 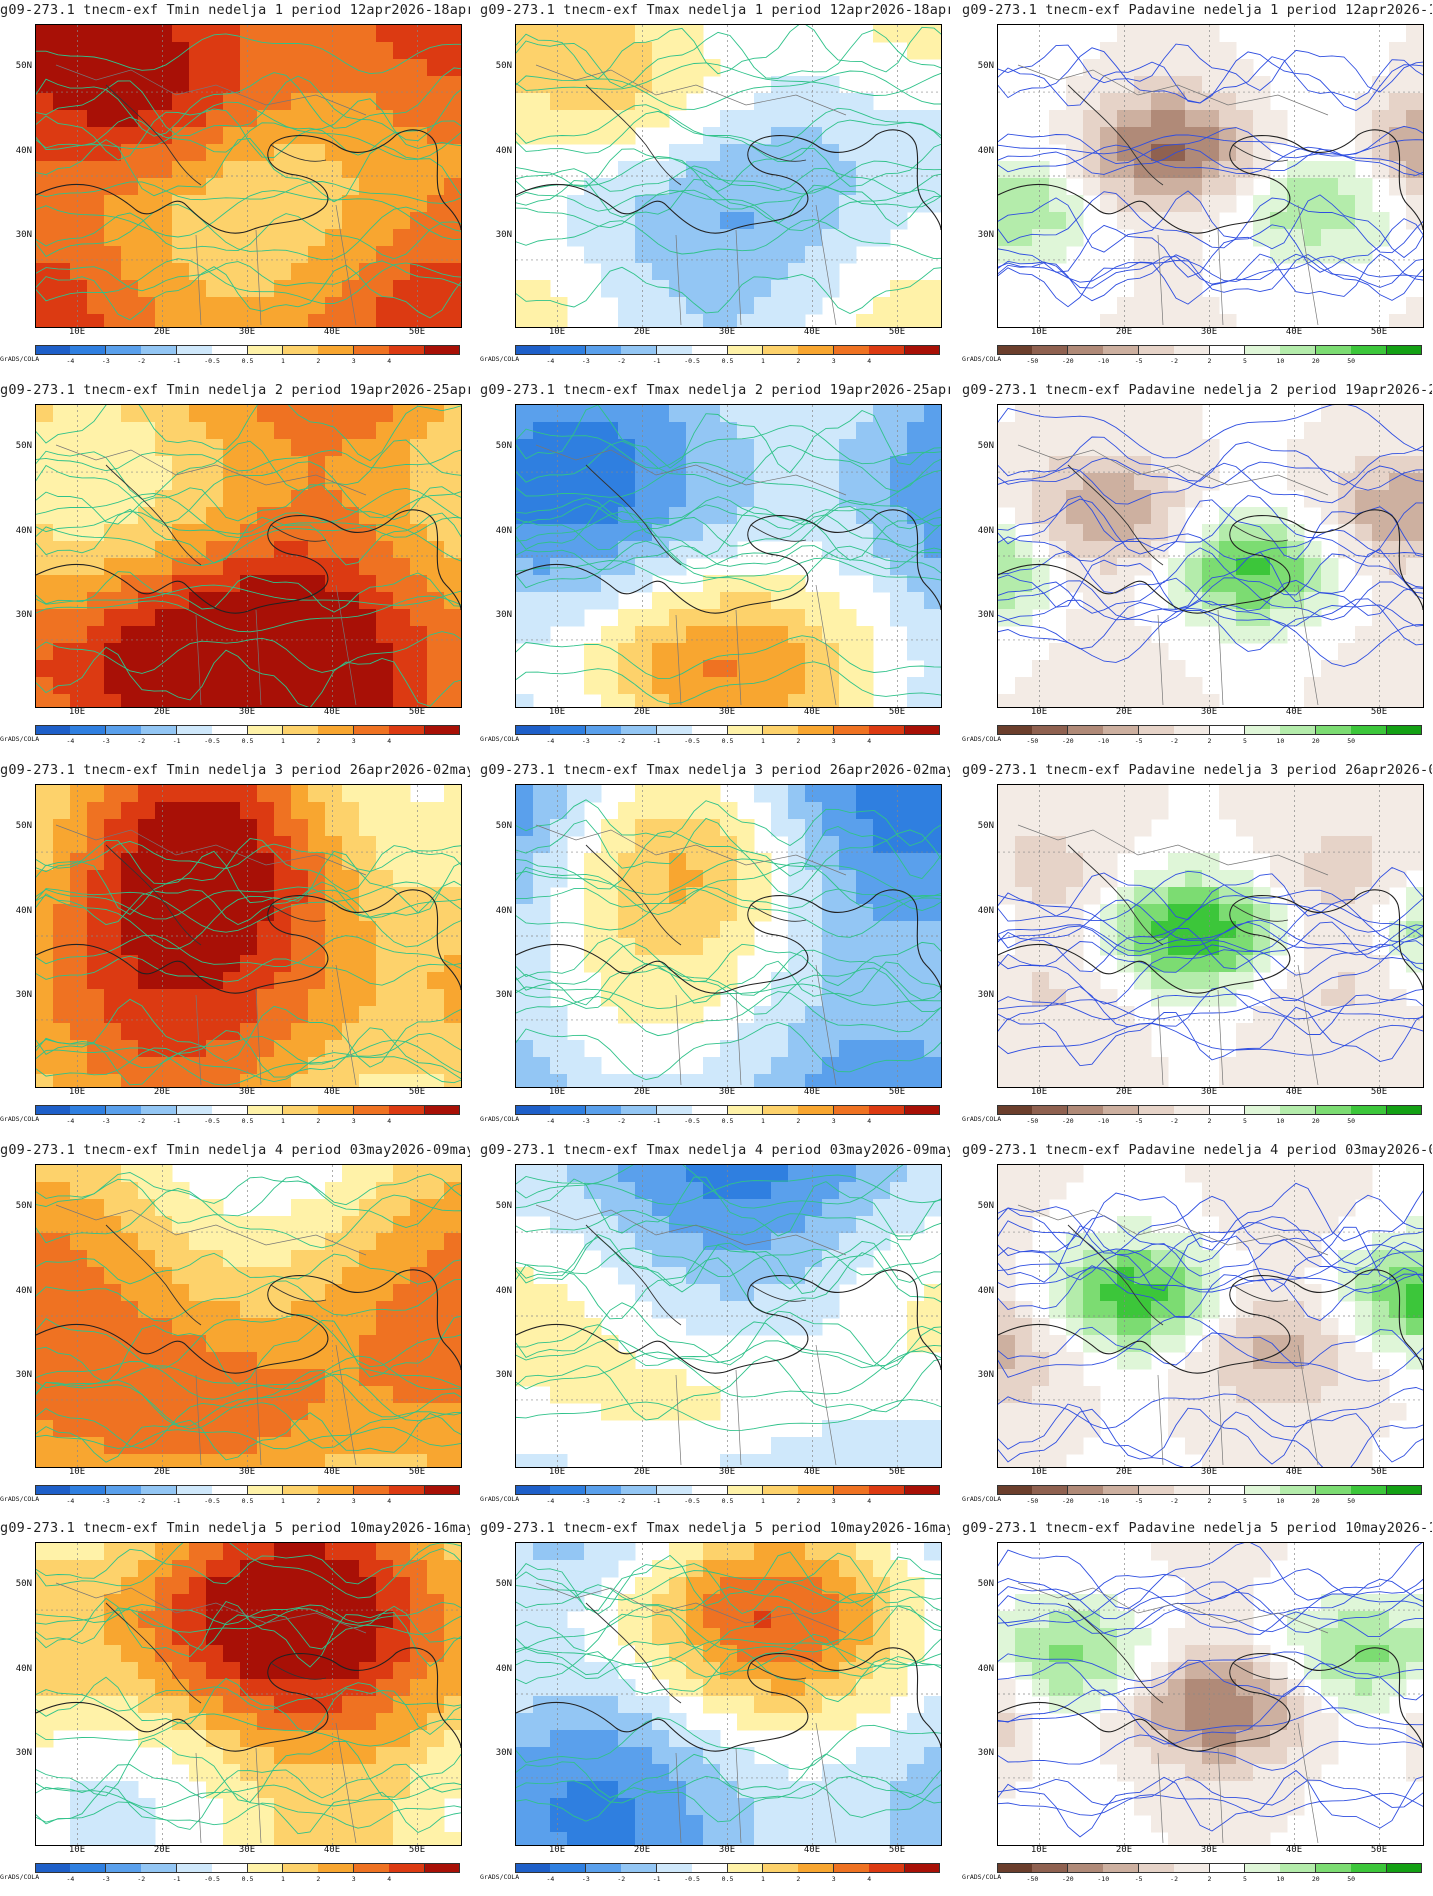 I want to click on colorbar-label: 5, so click(x=1245, y=1121).